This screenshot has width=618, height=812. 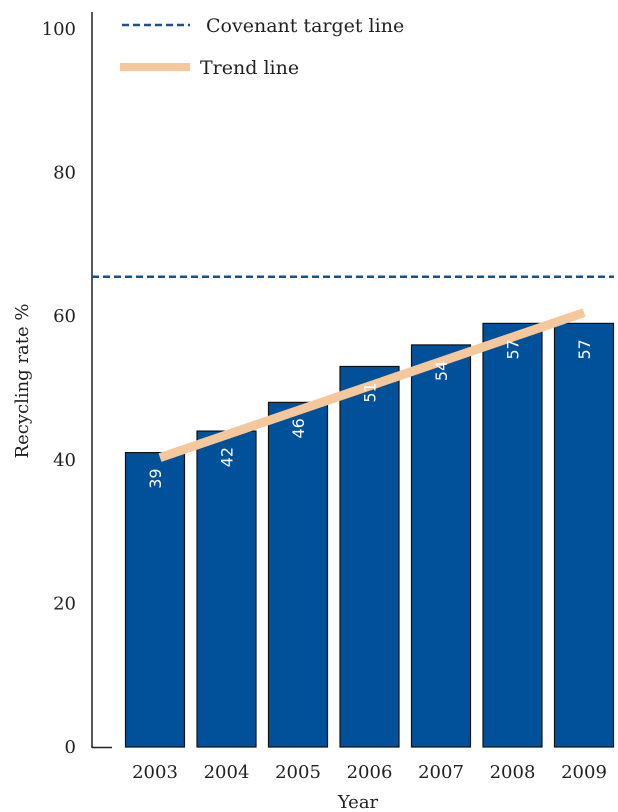 What do you see at coordinates (358, 802) in the screenshot?
I see `x-axis-title: Year` at bounding box center [358, 802].